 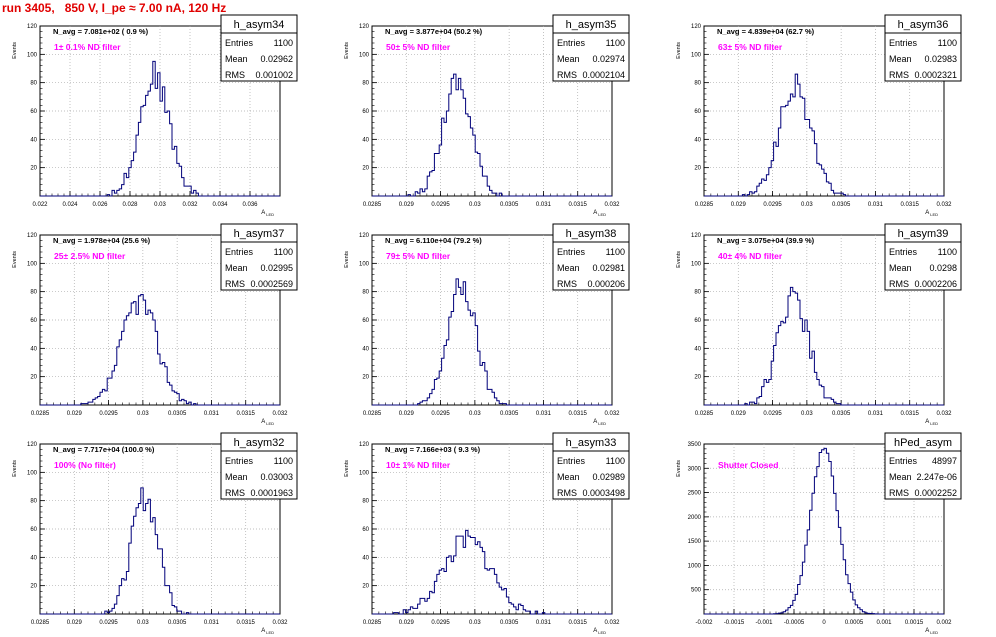 What do you see at coordinates (603, 493) in the screenshot?
I see `stats-value: 0.0003498` at bounding box center [603, 493].